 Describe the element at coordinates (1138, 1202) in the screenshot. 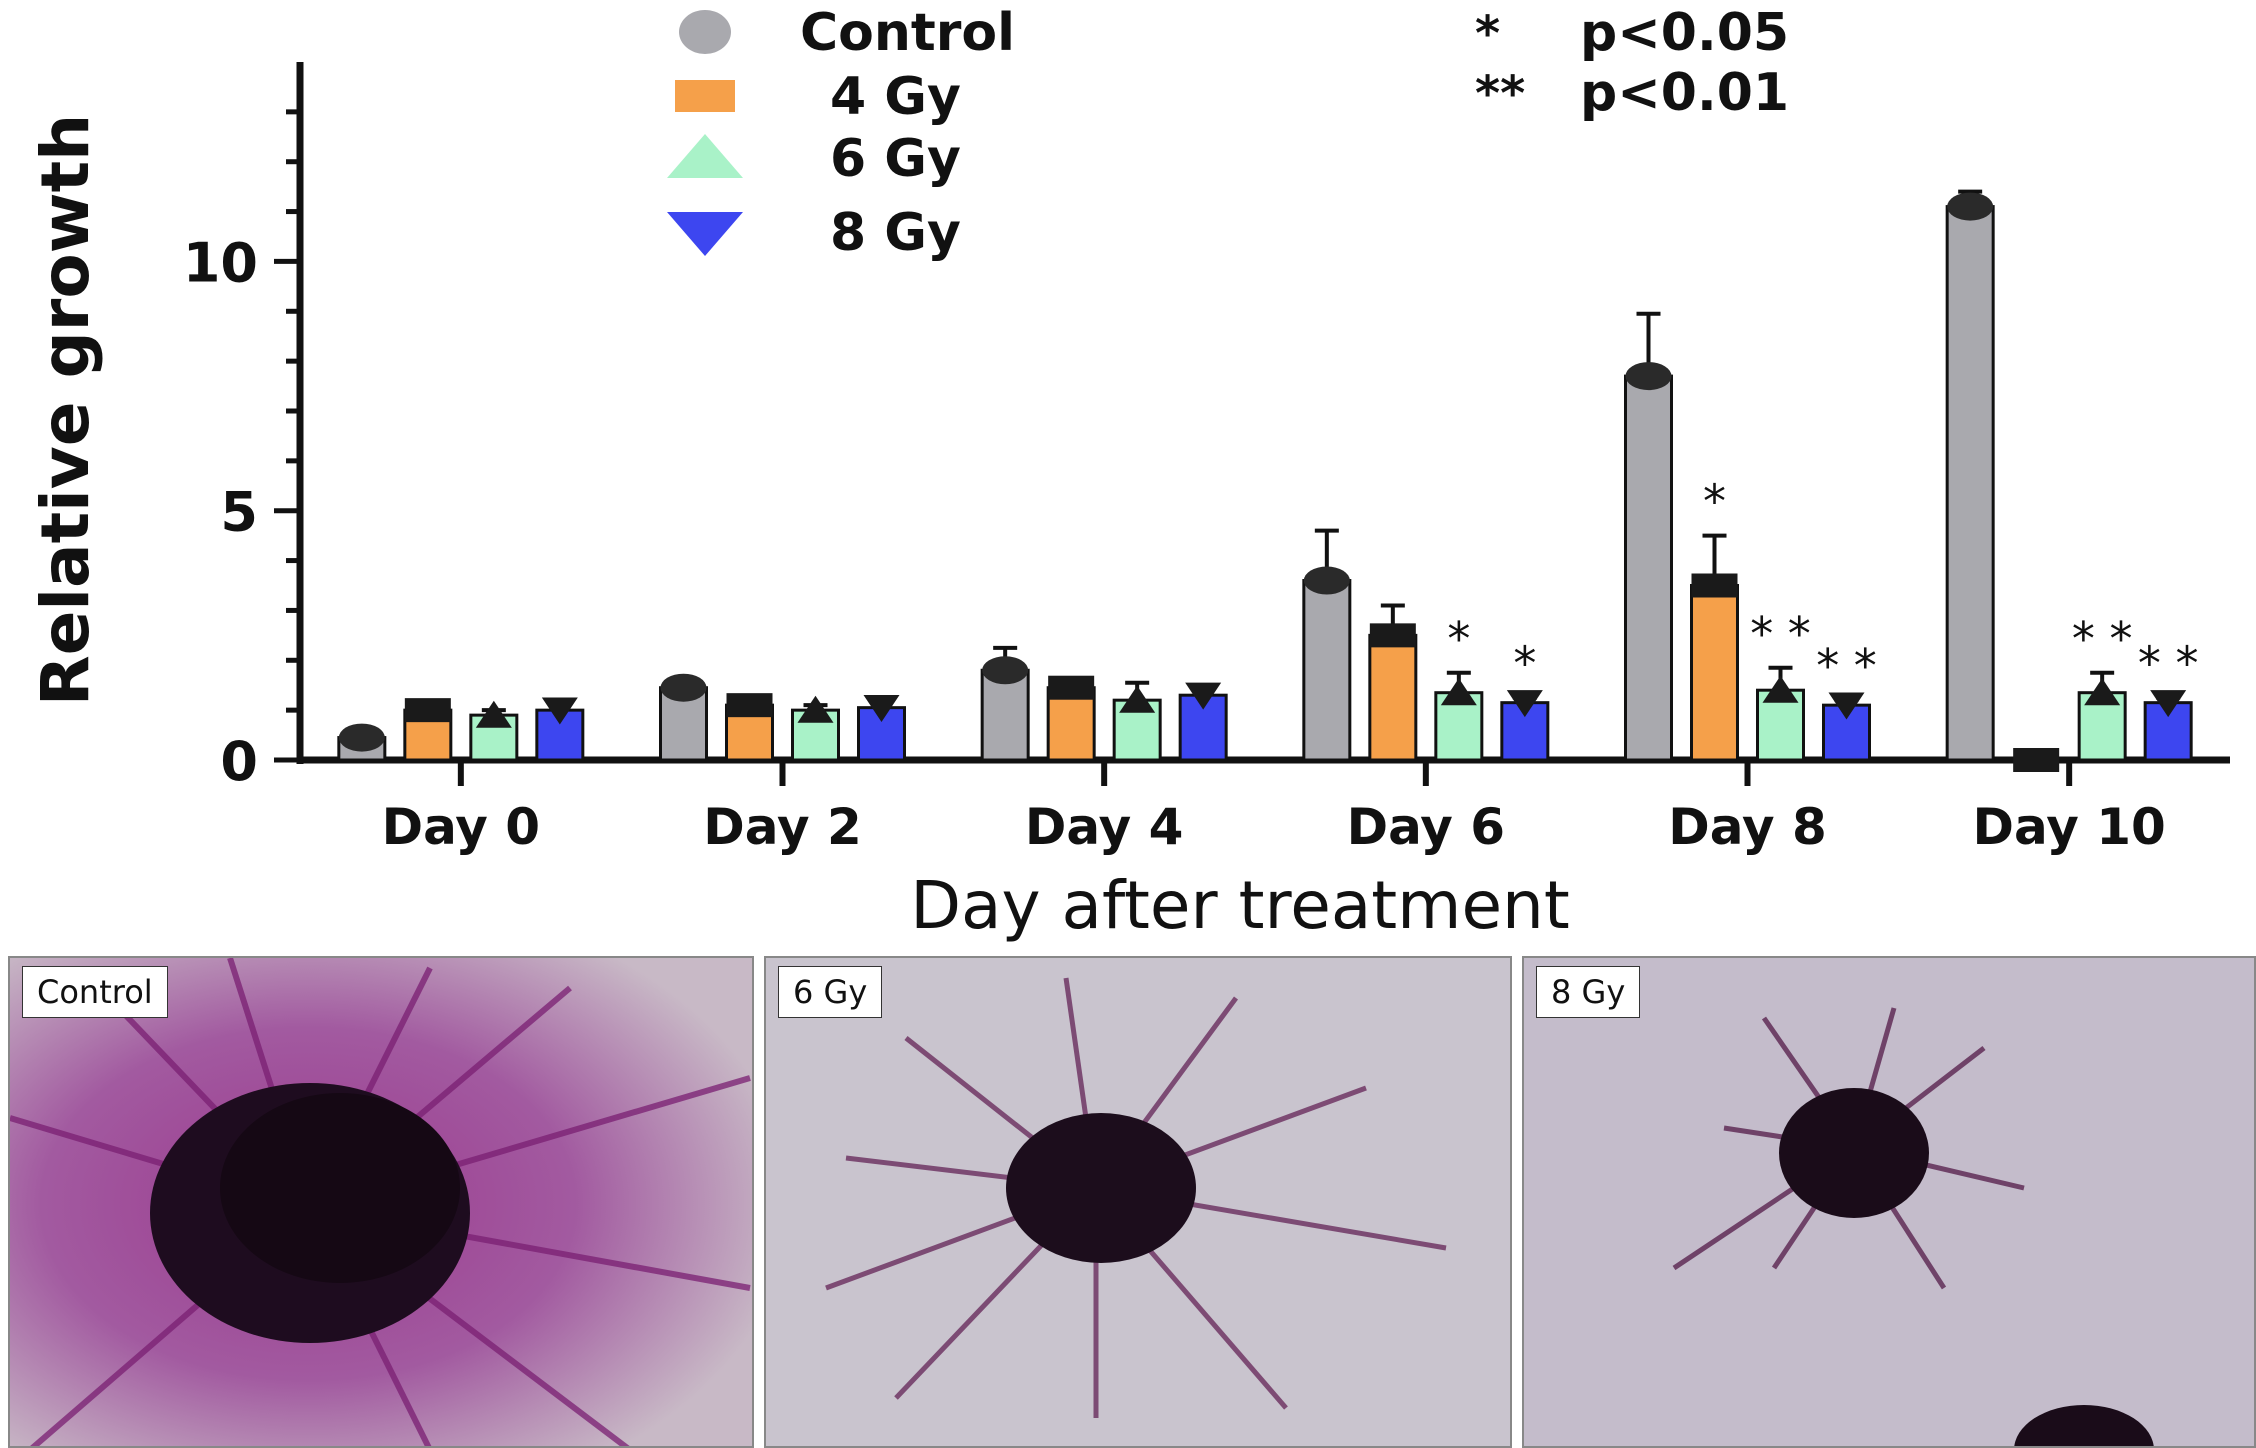

I see `micrograph-6gy: 6 Gy` at that location.